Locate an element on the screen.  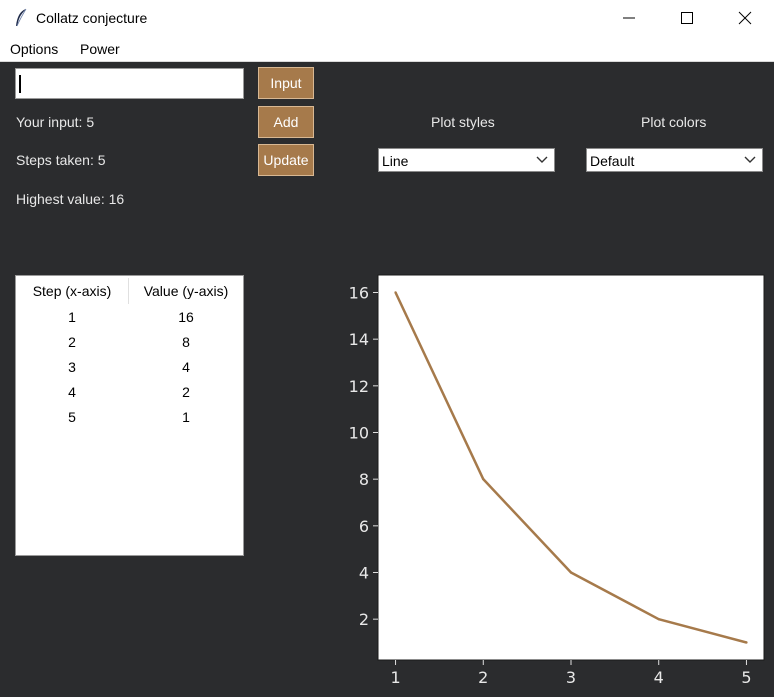
close-button is located at coordinates (745, 18).